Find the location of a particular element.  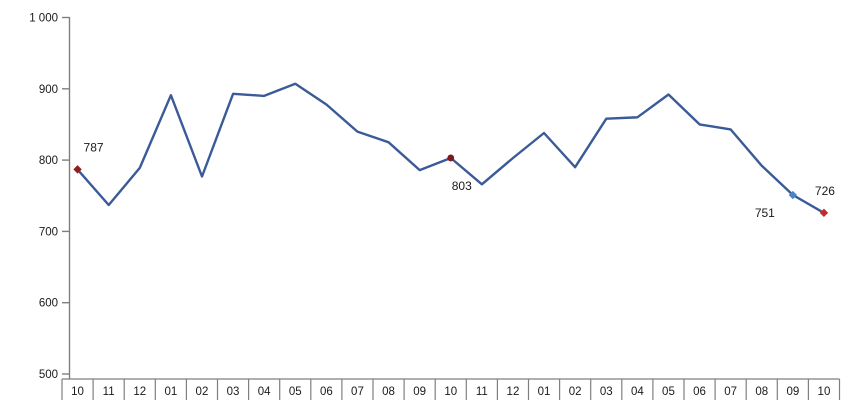

y-tick-label: 900 is located at coordinates (48, 90).